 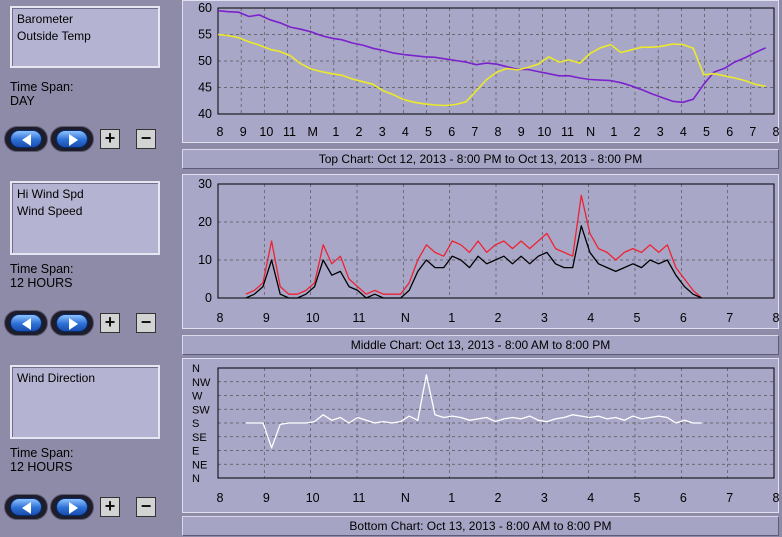 What do you see at coordinates (473, 262) in the screenshot?
I see `wind-speed-series` at bounding box center [473, 262].